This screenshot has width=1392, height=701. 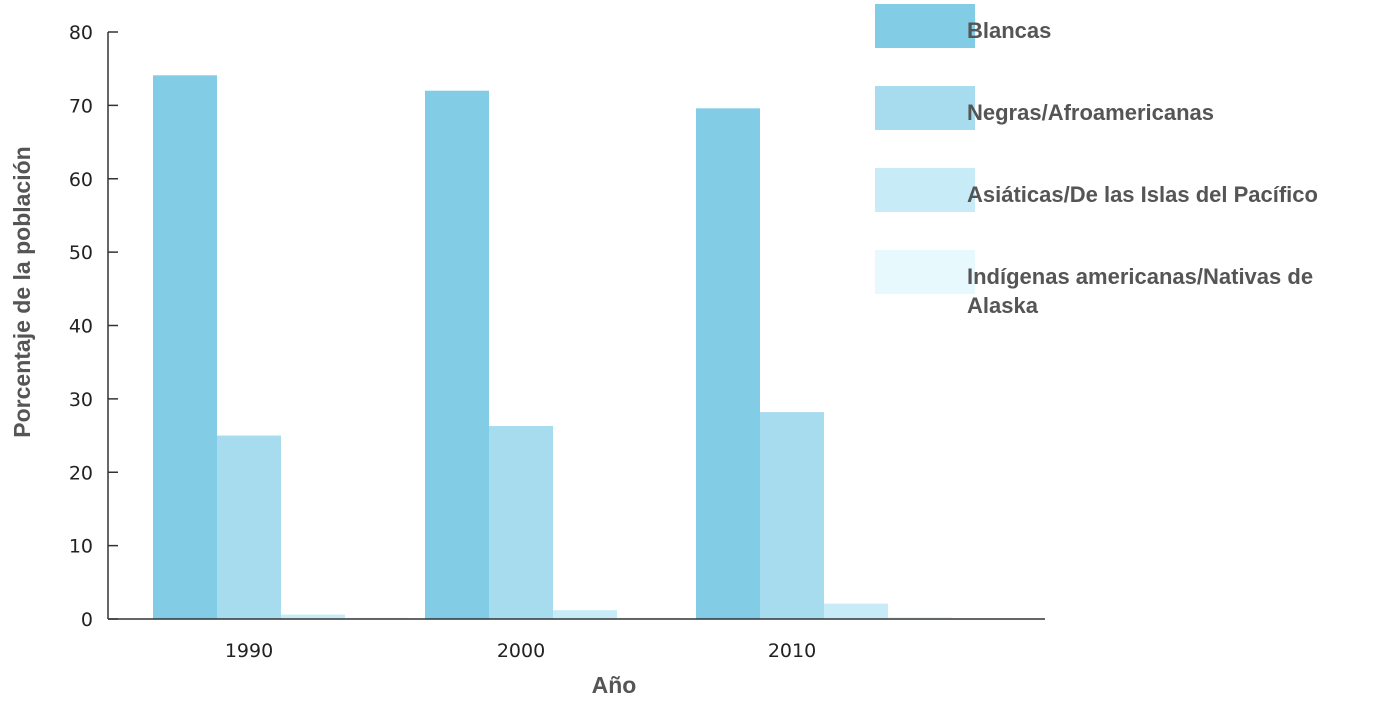 What do you see at coordinates (81, 33) in the screenshot?
I see `y-tick-label: 80` at bounding box center [81, 33].